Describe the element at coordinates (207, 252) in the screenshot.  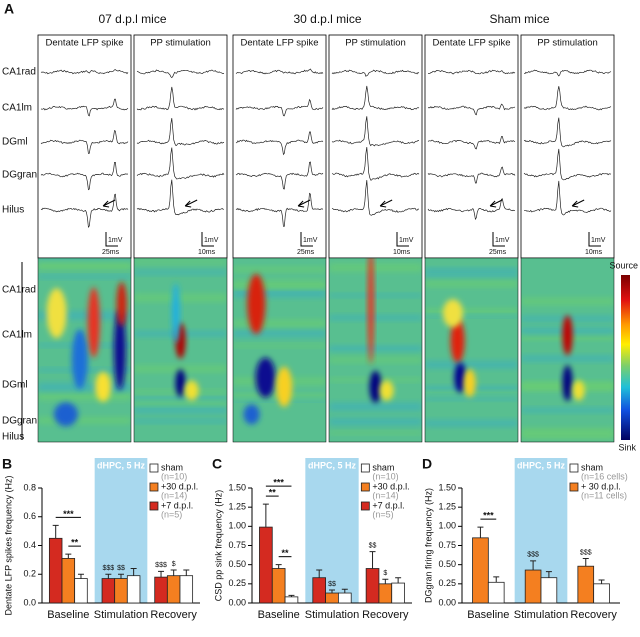
I see `scale-label: 10ms` at that location.